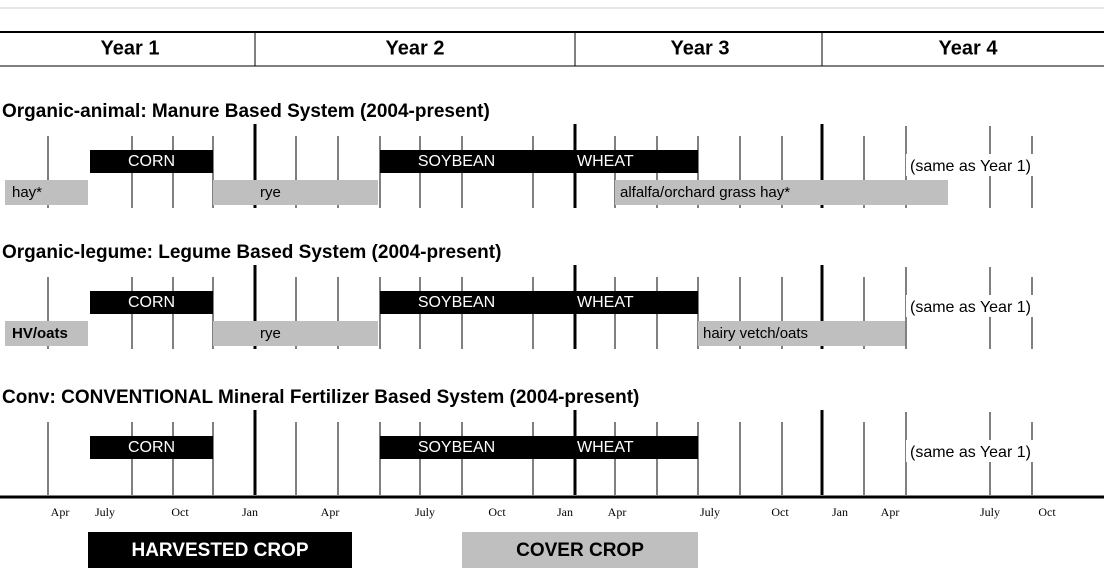 The width and height of the screenshot is (1104, 576). What do you see at coordinates (969, 48) in the screenshot?
I see `year-label: Year 4` at bounding box center [969, 48].